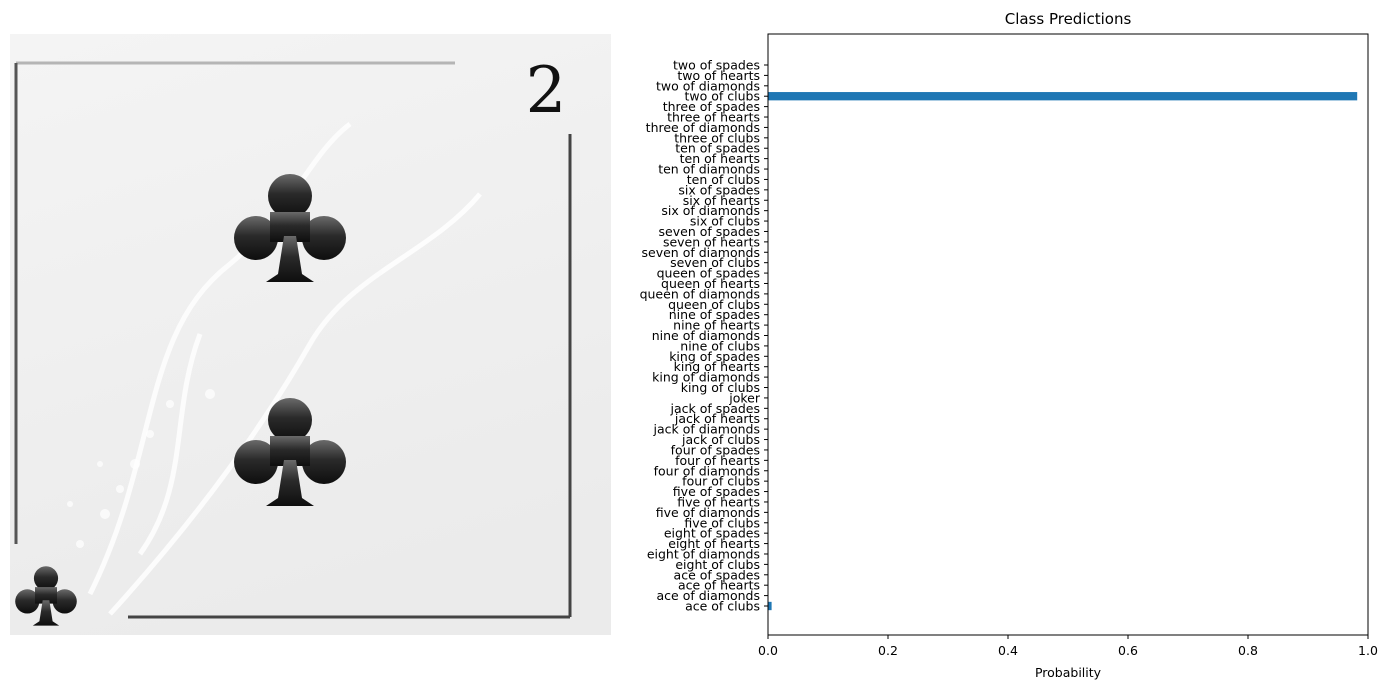 The height and width of the screenshot is (690, 1390). I want to click on y-tick-label: queen of diamonds, so click(700, 293).